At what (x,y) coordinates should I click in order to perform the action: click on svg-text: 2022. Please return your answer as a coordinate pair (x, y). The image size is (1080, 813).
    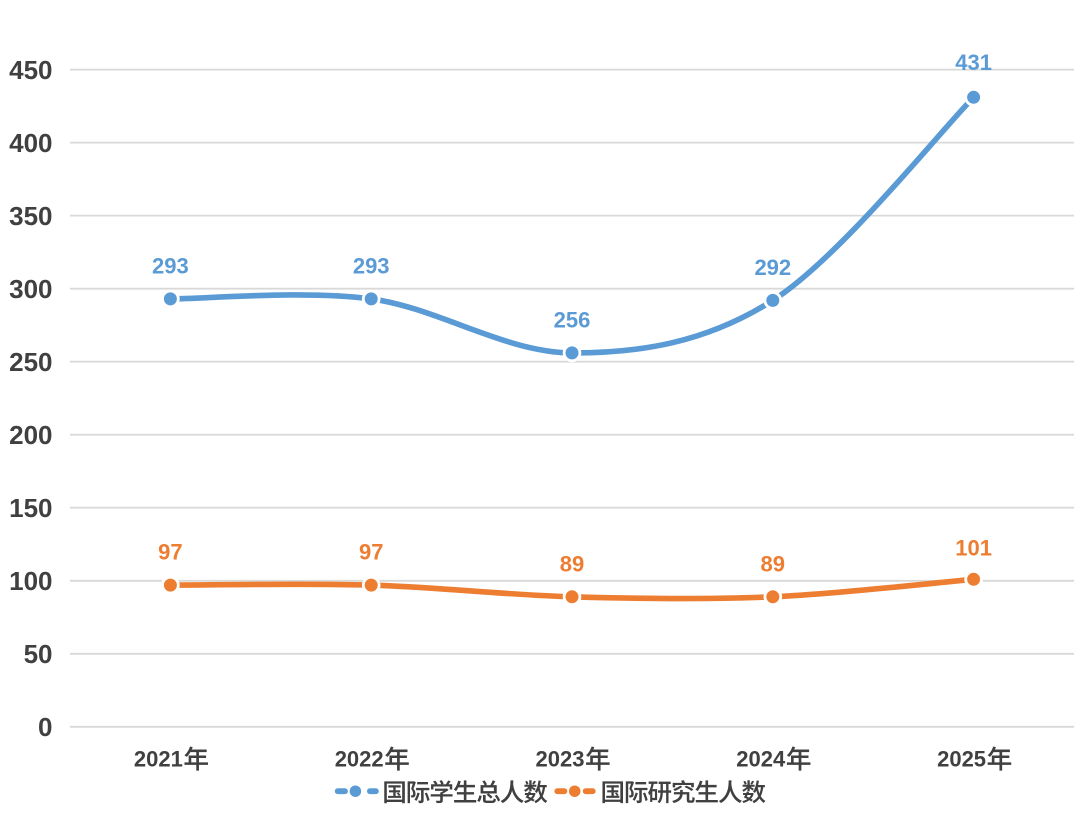
    Looking at the image, I should click on (359, 758).